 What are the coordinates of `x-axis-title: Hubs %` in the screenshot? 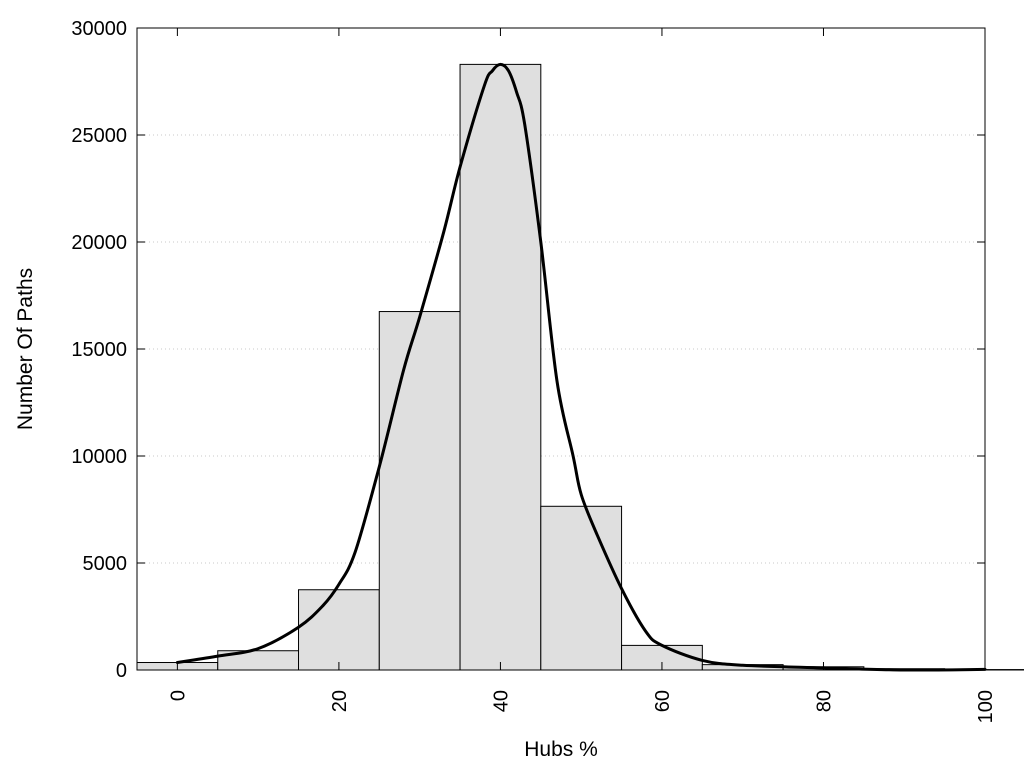 It's located at (561, 749).